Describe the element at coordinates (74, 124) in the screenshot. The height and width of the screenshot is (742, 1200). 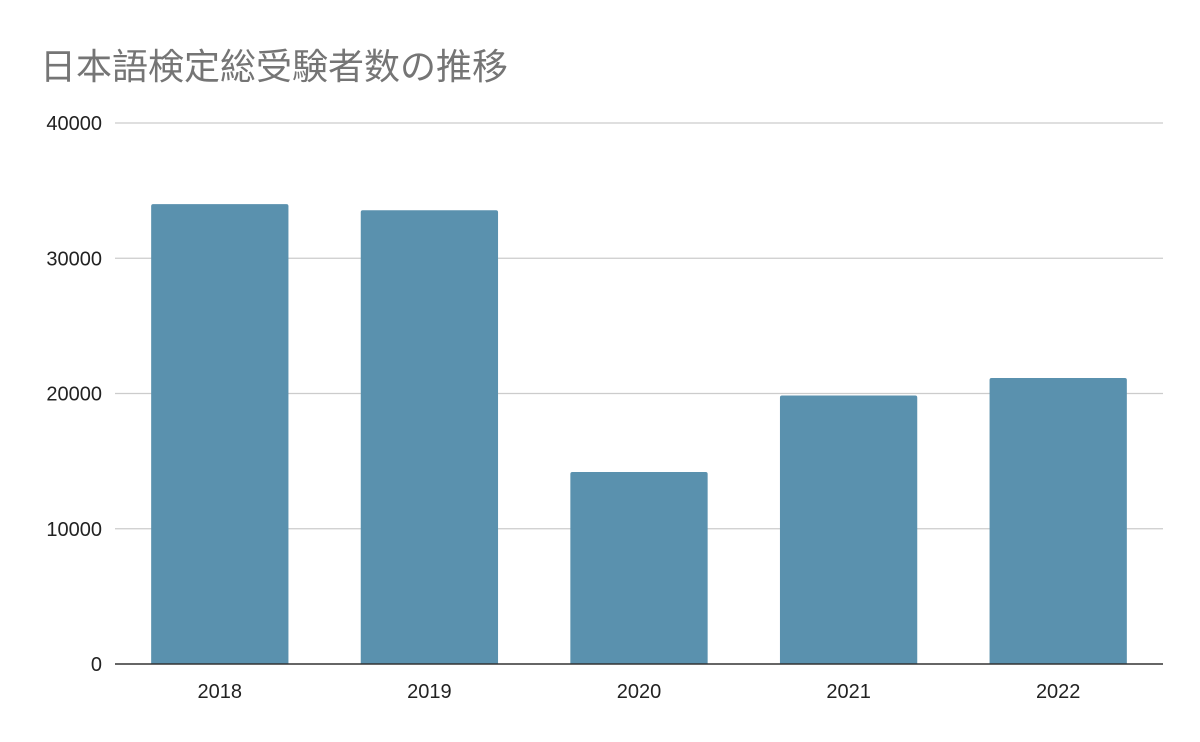
I see `y-tick-label: 40000` at that location.